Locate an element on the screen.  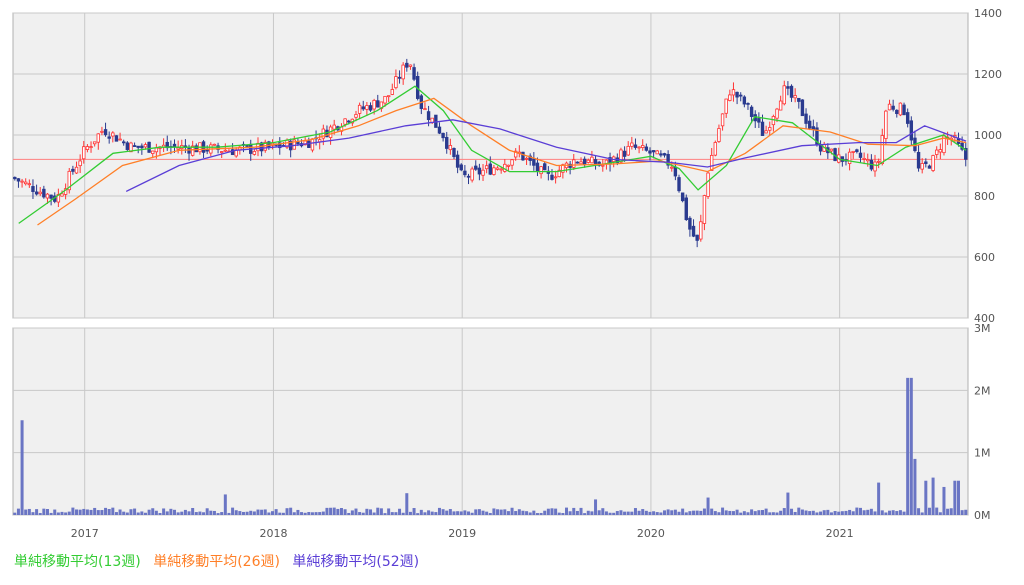
price-tick-label: 1400 is located at coordinates (988, 13).